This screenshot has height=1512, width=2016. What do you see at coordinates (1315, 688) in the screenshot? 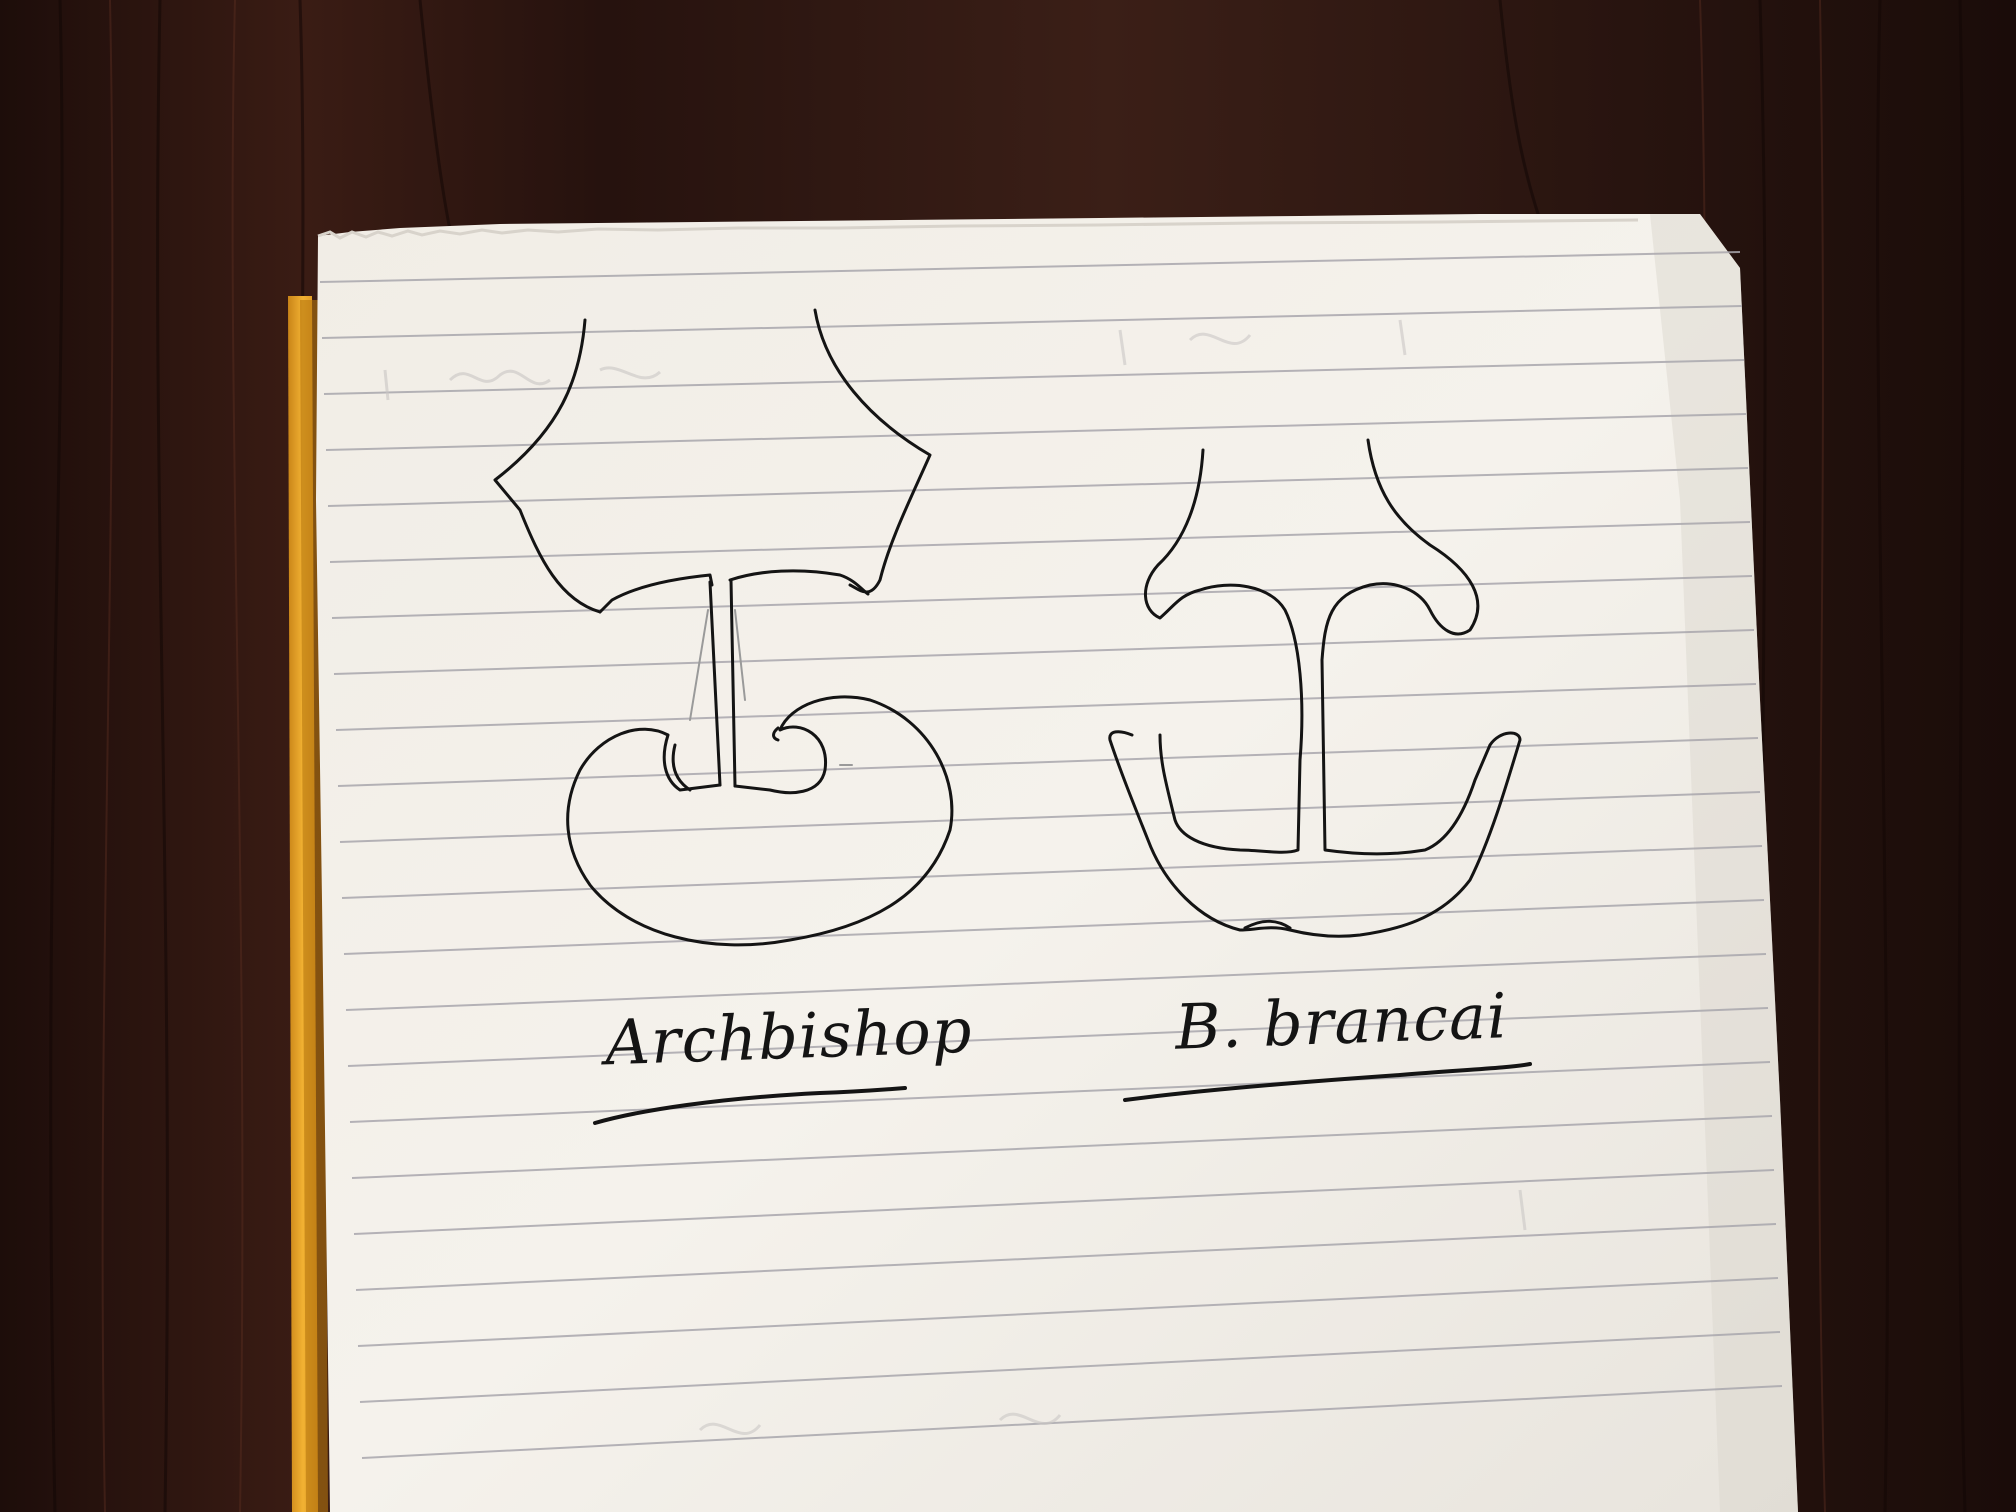
I see `brancai-sketch` at bounding box center [1315, 688].